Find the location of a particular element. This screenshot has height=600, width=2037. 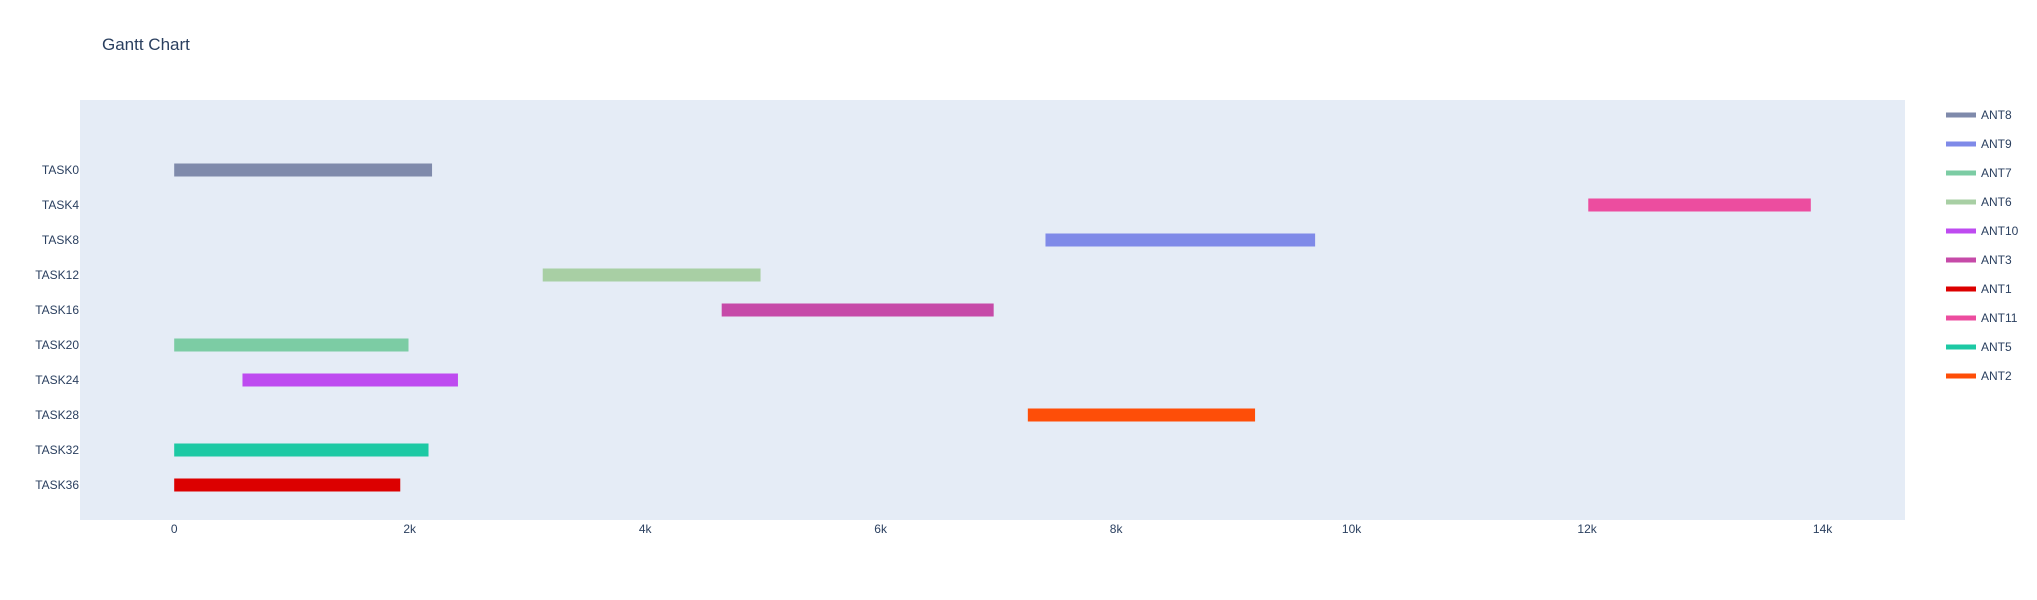

legend-item-ant8: ANT8 is located at coordinates (1979, 115).